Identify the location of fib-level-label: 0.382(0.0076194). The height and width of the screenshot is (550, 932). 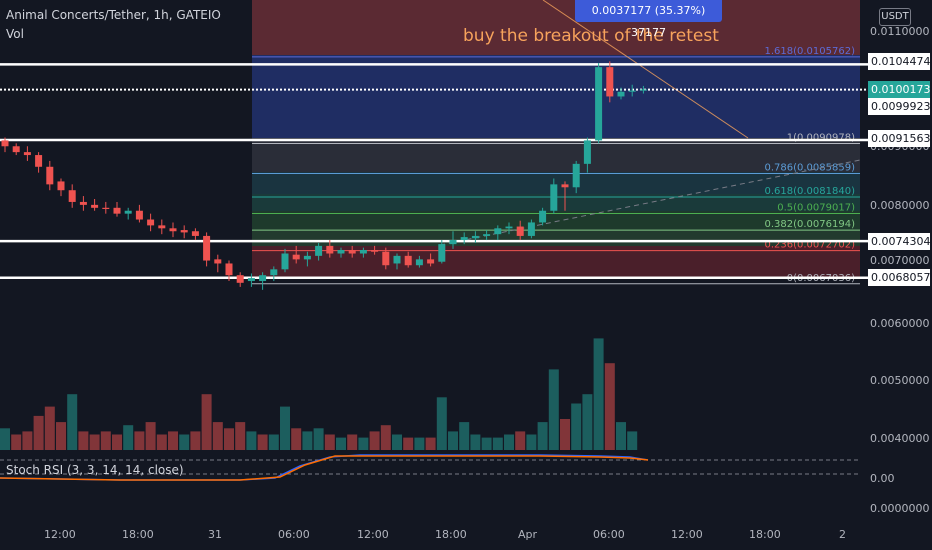
(809, 224).